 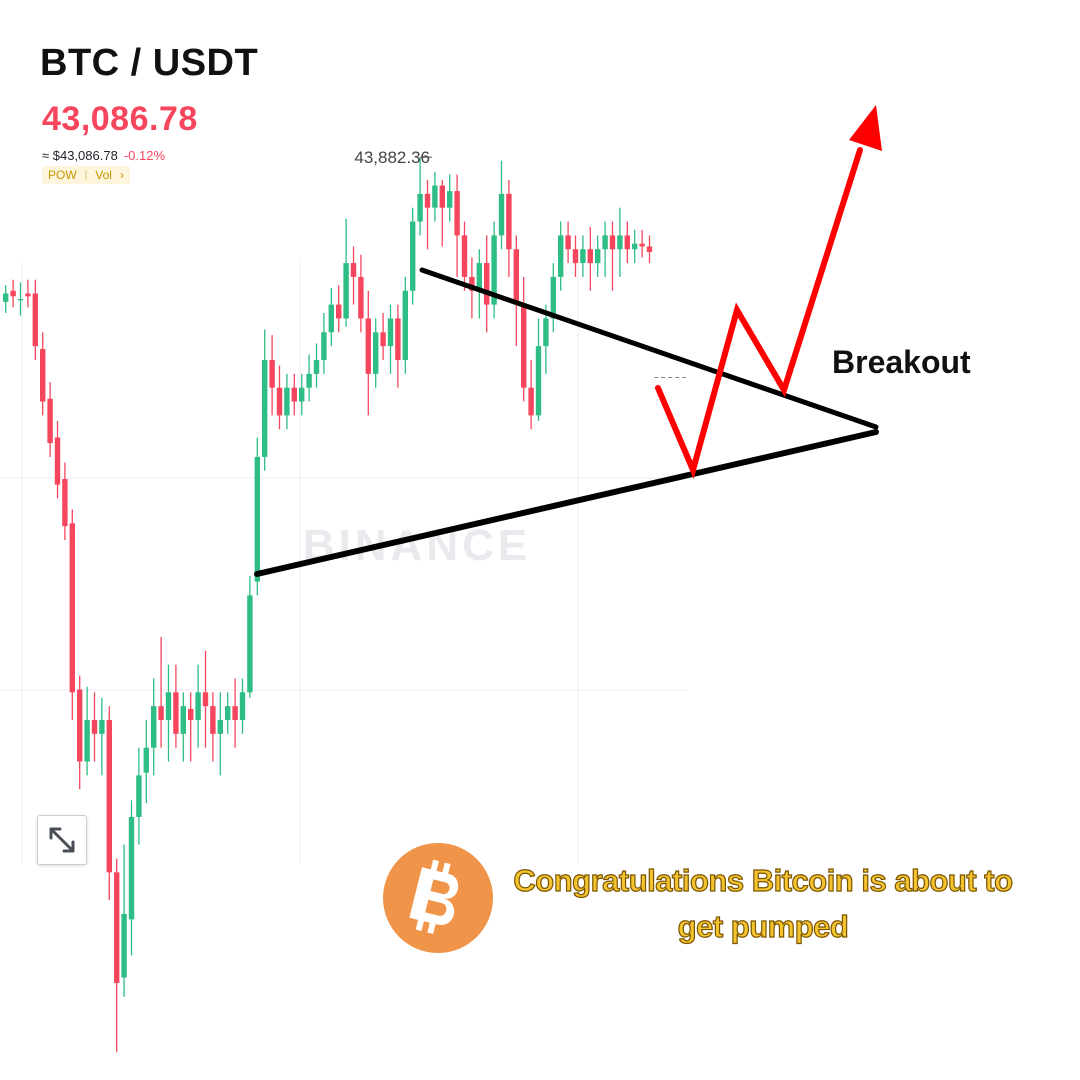 I want to click on expand-button, so click(x=62, y=840).